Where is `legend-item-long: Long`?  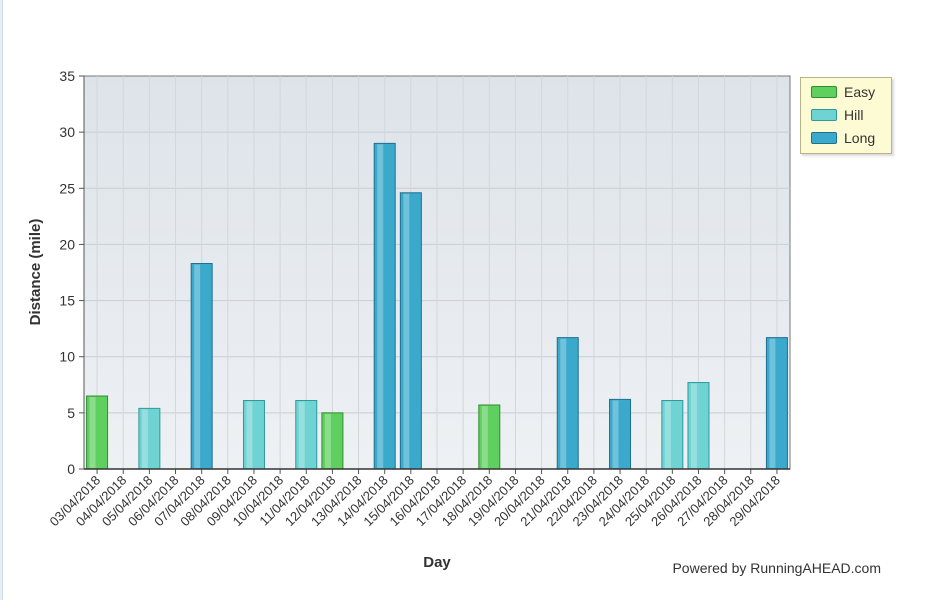
legend-item-long: Long is located at coordinates (843, 138).